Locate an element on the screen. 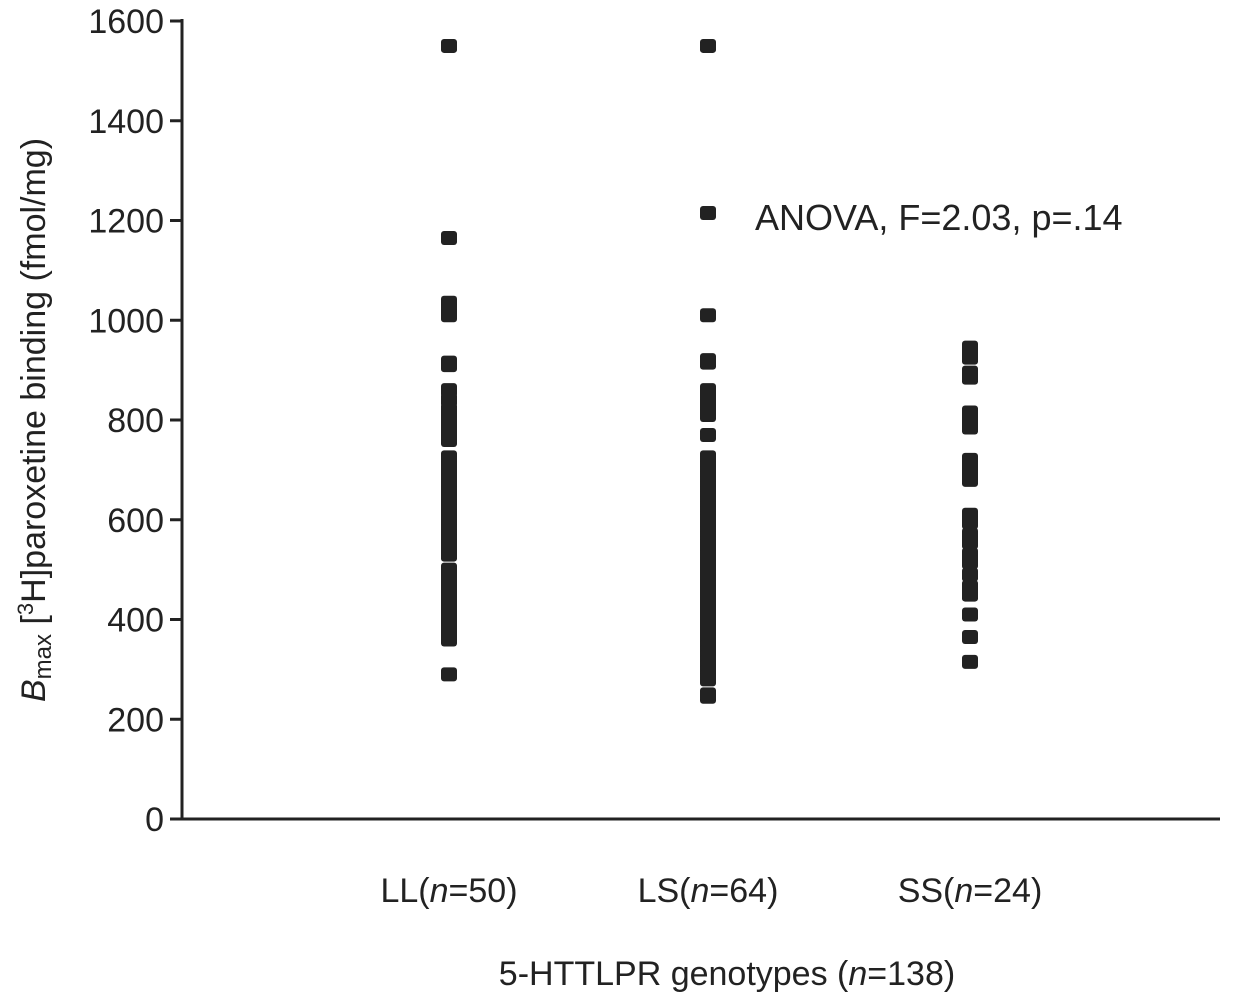  y-tick-label: 1000 is located at coordinates (126, 321).